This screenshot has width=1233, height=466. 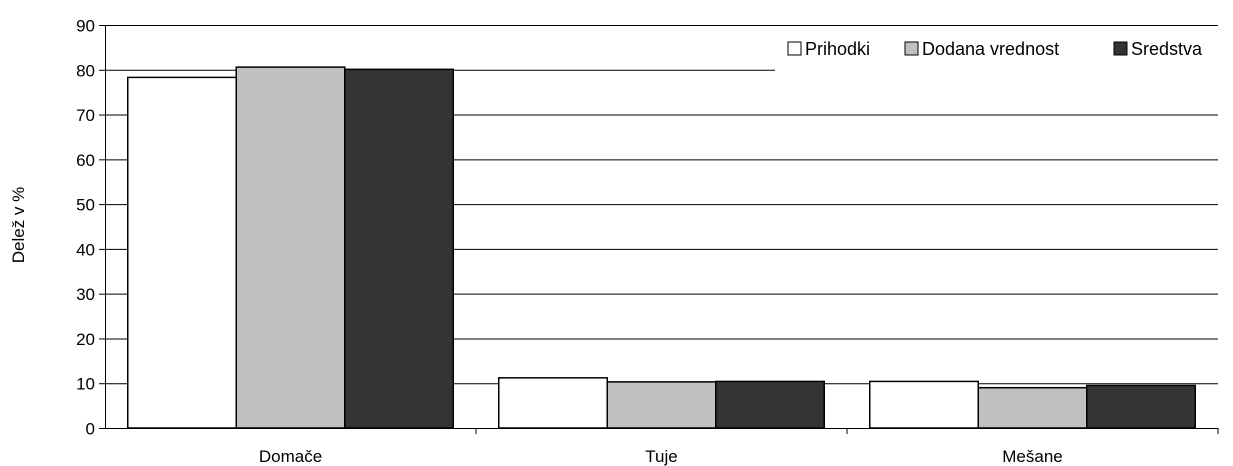 What do you see at coordinates (990, 49) in the screenshot?
I see `legend-label: Dodana vrednost` at bounding box center [990, 49].